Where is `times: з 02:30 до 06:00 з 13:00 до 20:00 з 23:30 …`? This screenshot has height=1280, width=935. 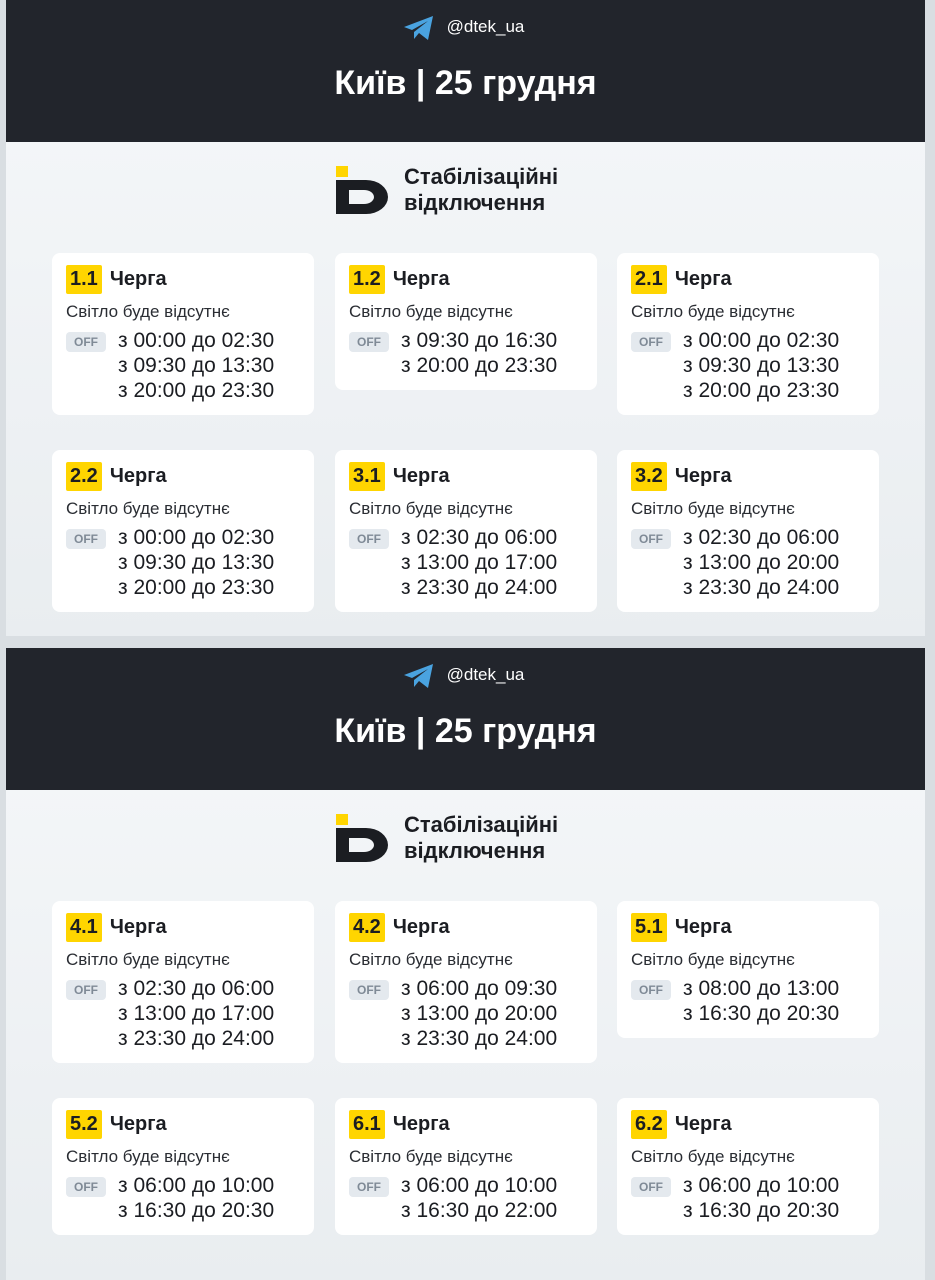
times: з 02:30 до 06:00 з 13:00 до 20:00 з 23:30 … is located at coordinates (761, 562).